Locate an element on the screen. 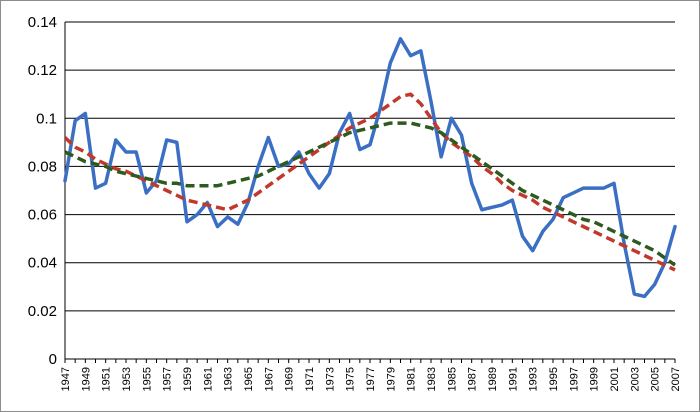 The width and height of the screenshot is (700, 412). x-tick-label: 1989 is located at coordinates (493, 379).